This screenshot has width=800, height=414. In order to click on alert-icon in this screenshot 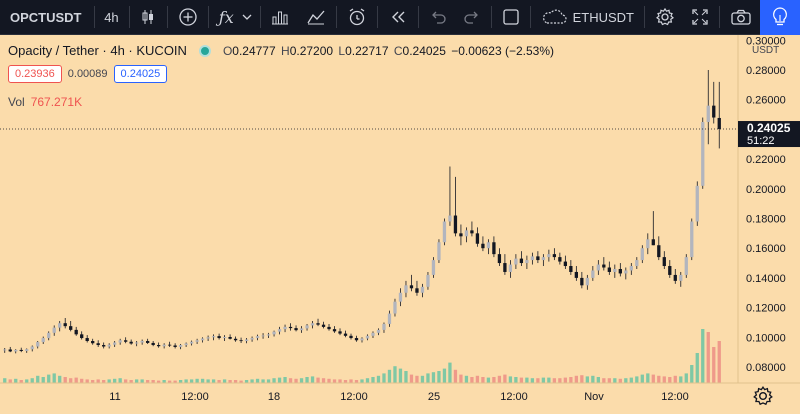, I will do `click(357, 17)`.